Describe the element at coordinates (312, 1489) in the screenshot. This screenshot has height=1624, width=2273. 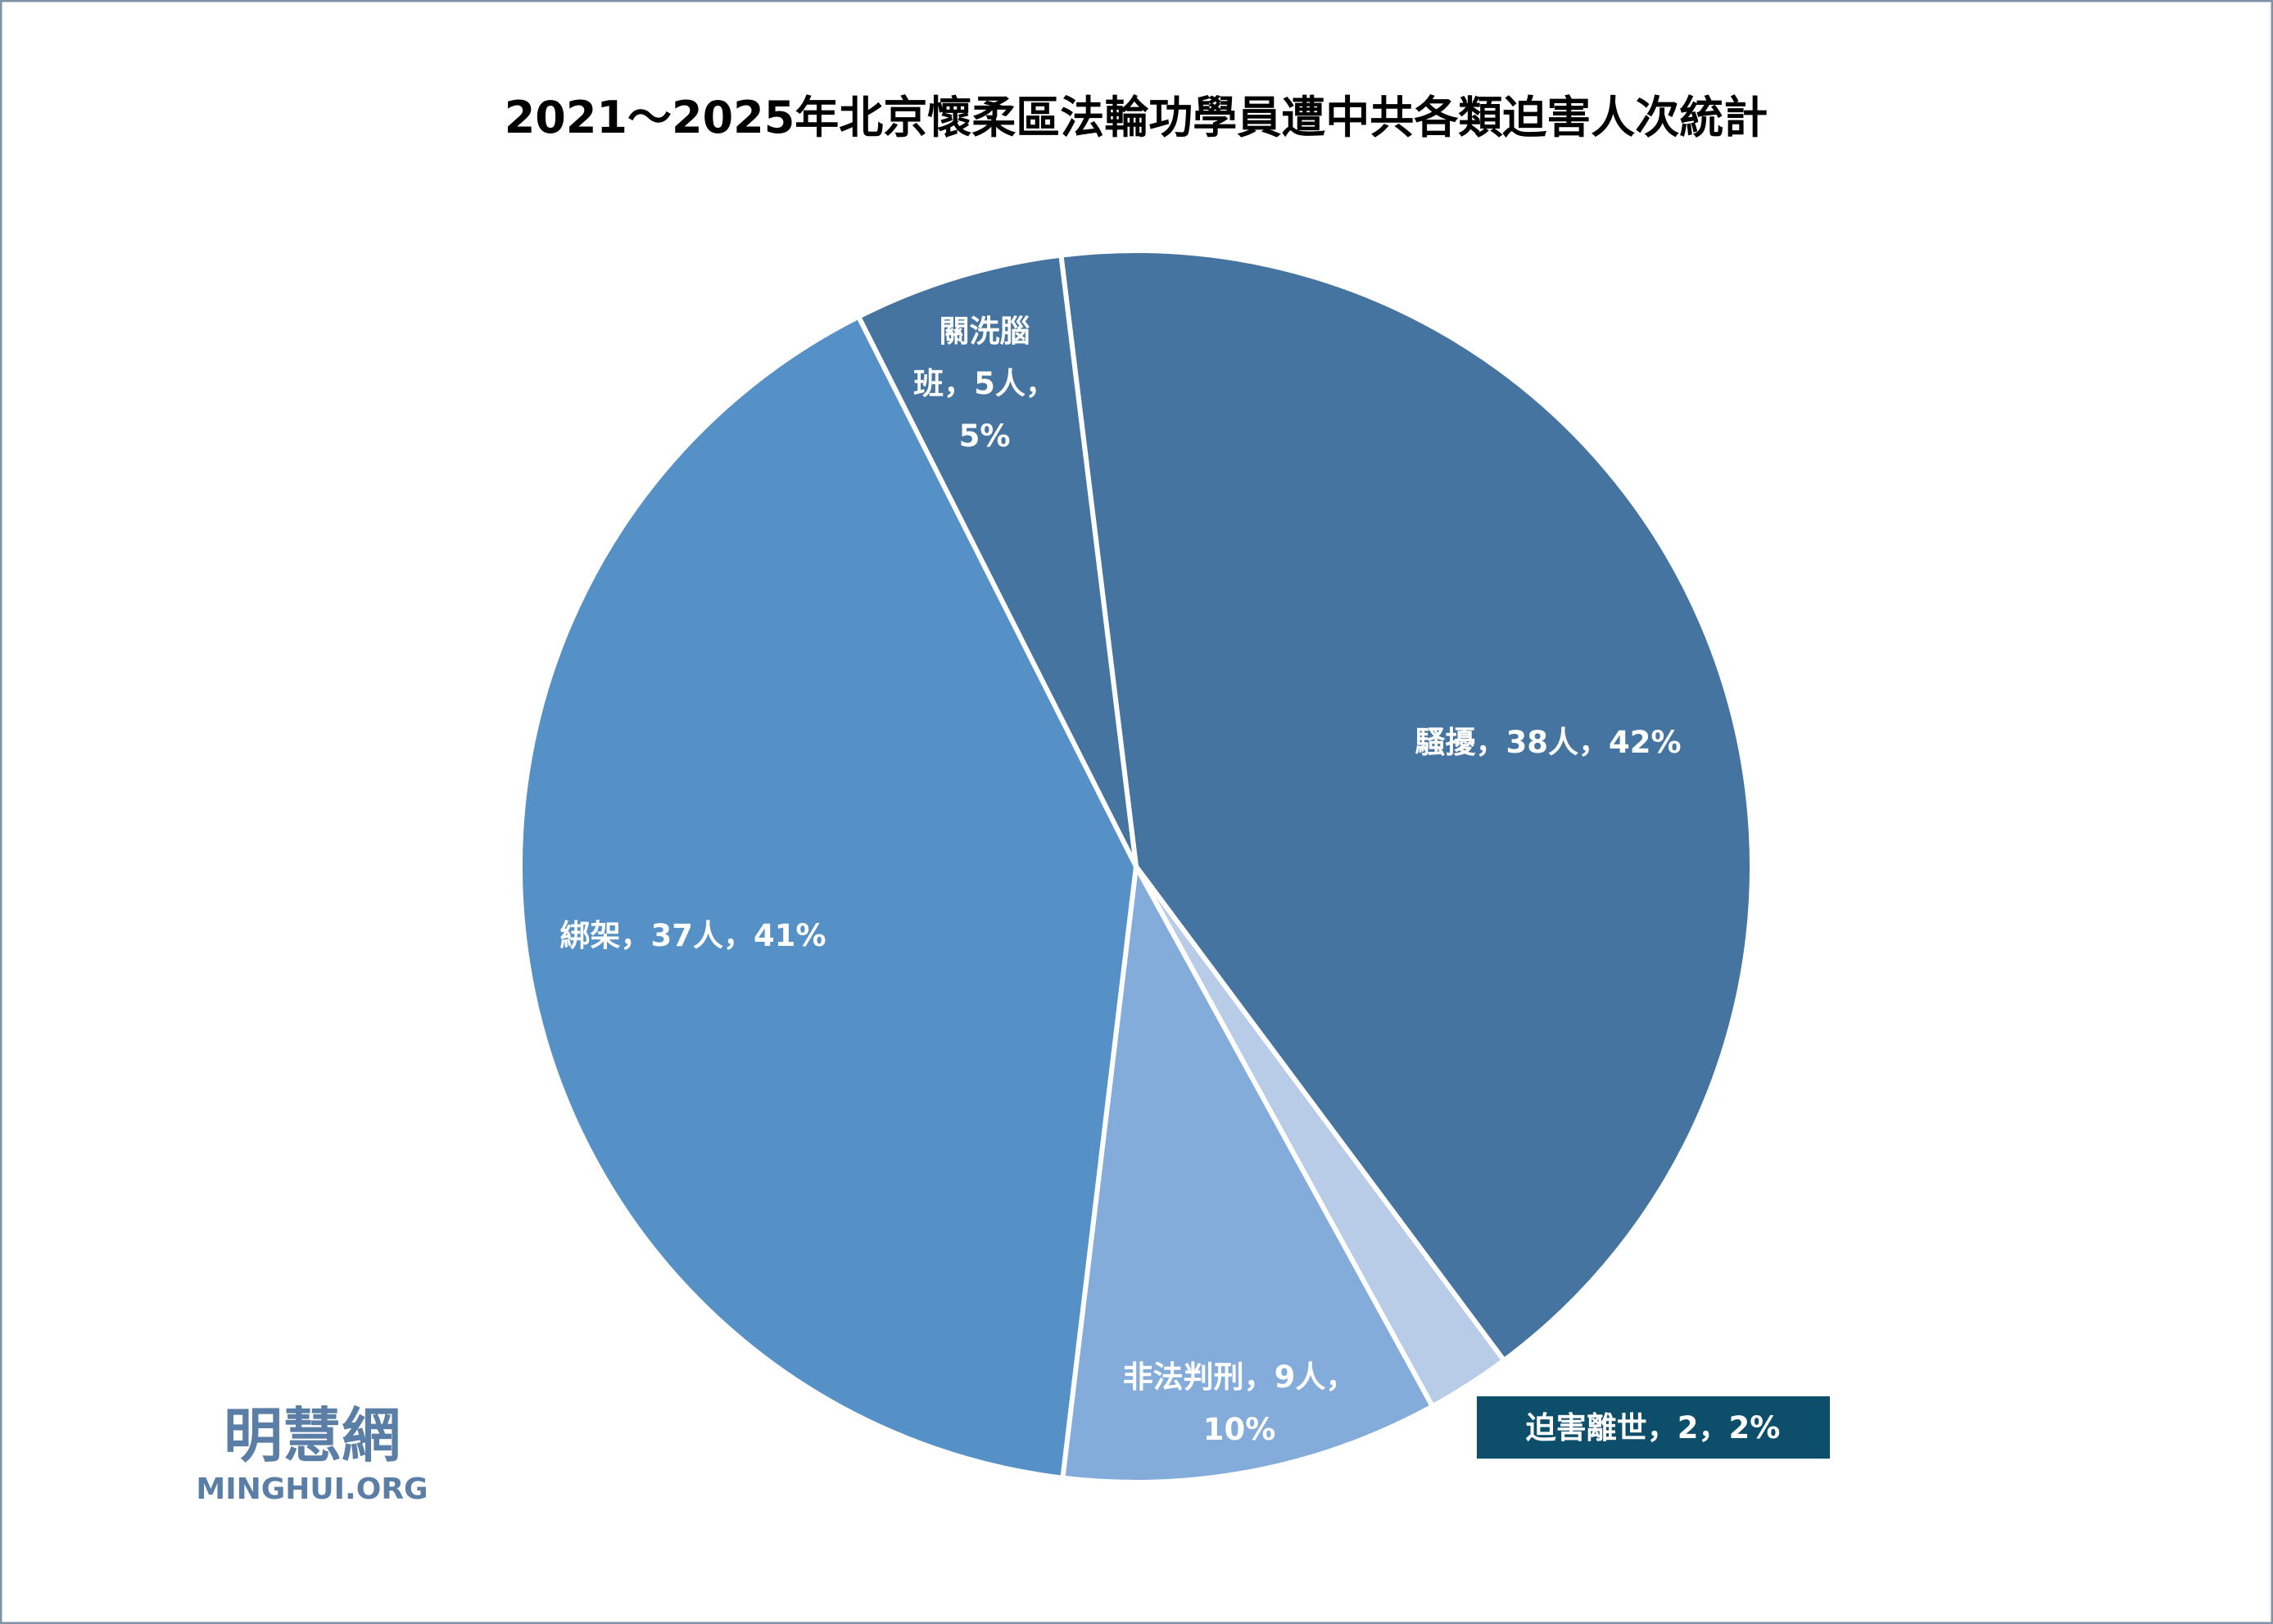
I see `logo-latin: MINGHUI.ORG` at that location.